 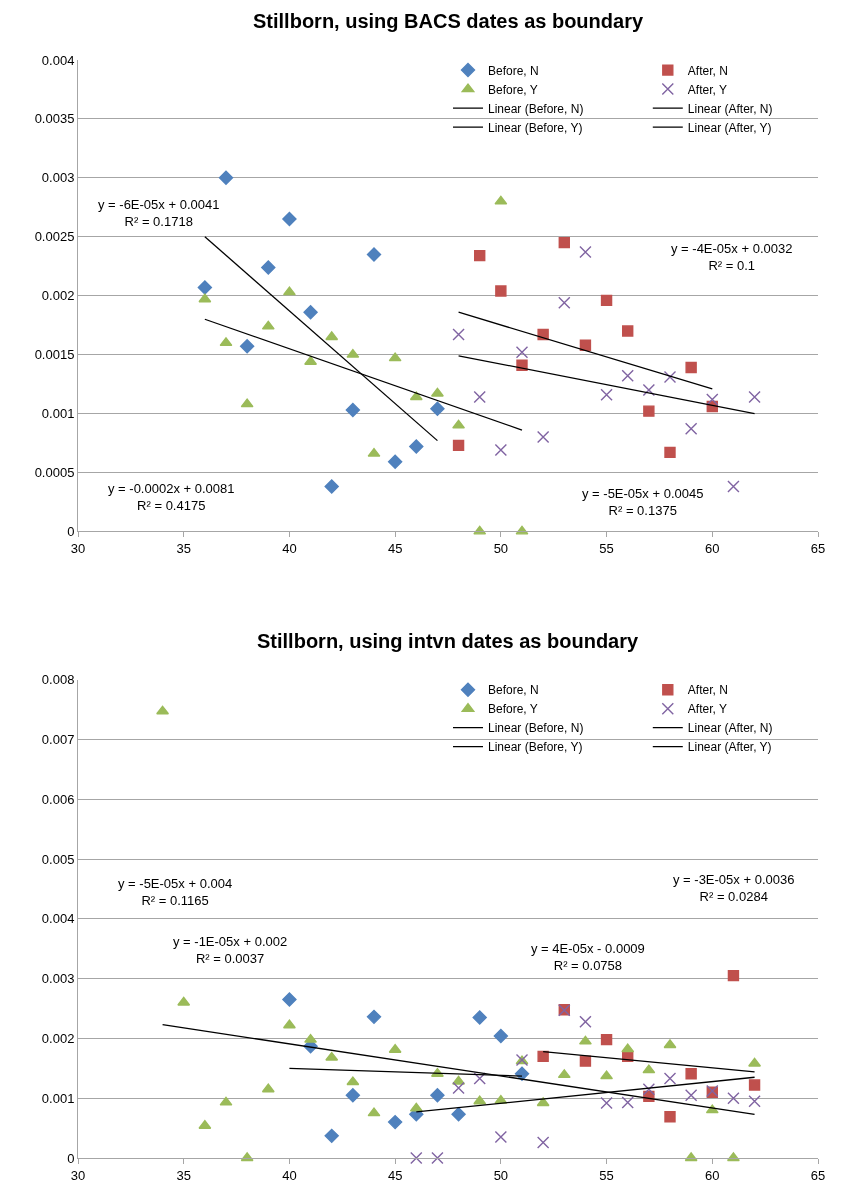 What do you see at coordinates (54, 472) in the screenshot?
I see `y-tick-label: 0.0005` at bounding box center [54, 472].